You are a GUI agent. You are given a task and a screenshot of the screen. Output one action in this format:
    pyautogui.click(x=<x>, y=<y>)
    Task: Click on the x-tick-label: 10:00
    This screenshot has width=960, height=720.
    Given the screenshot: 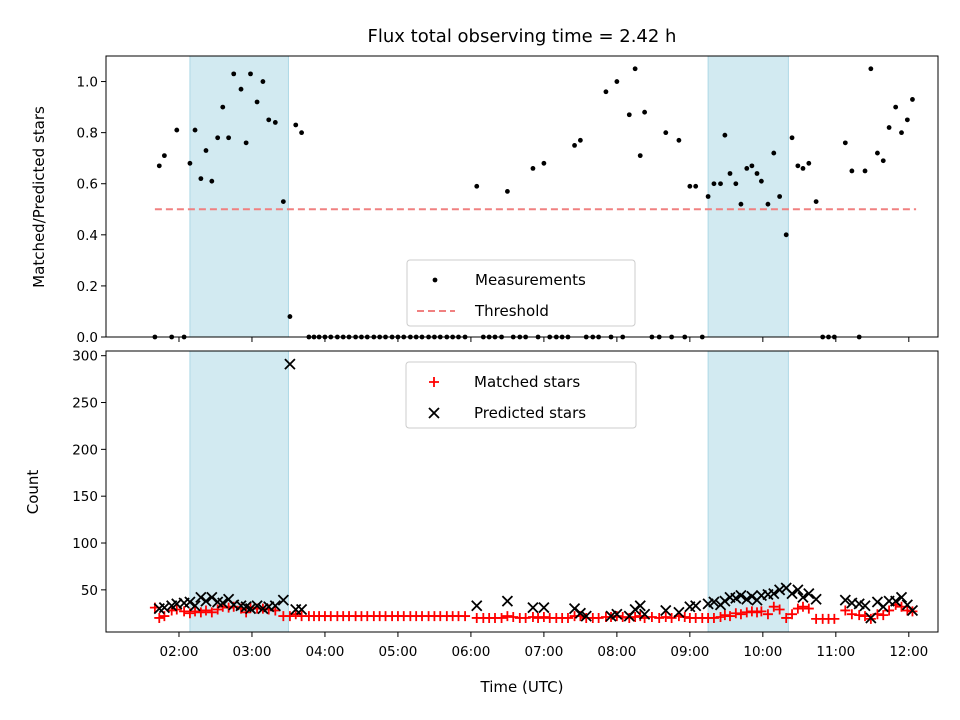 What is the action you would take?
    pyautogui.click(x=762, y=652)
    